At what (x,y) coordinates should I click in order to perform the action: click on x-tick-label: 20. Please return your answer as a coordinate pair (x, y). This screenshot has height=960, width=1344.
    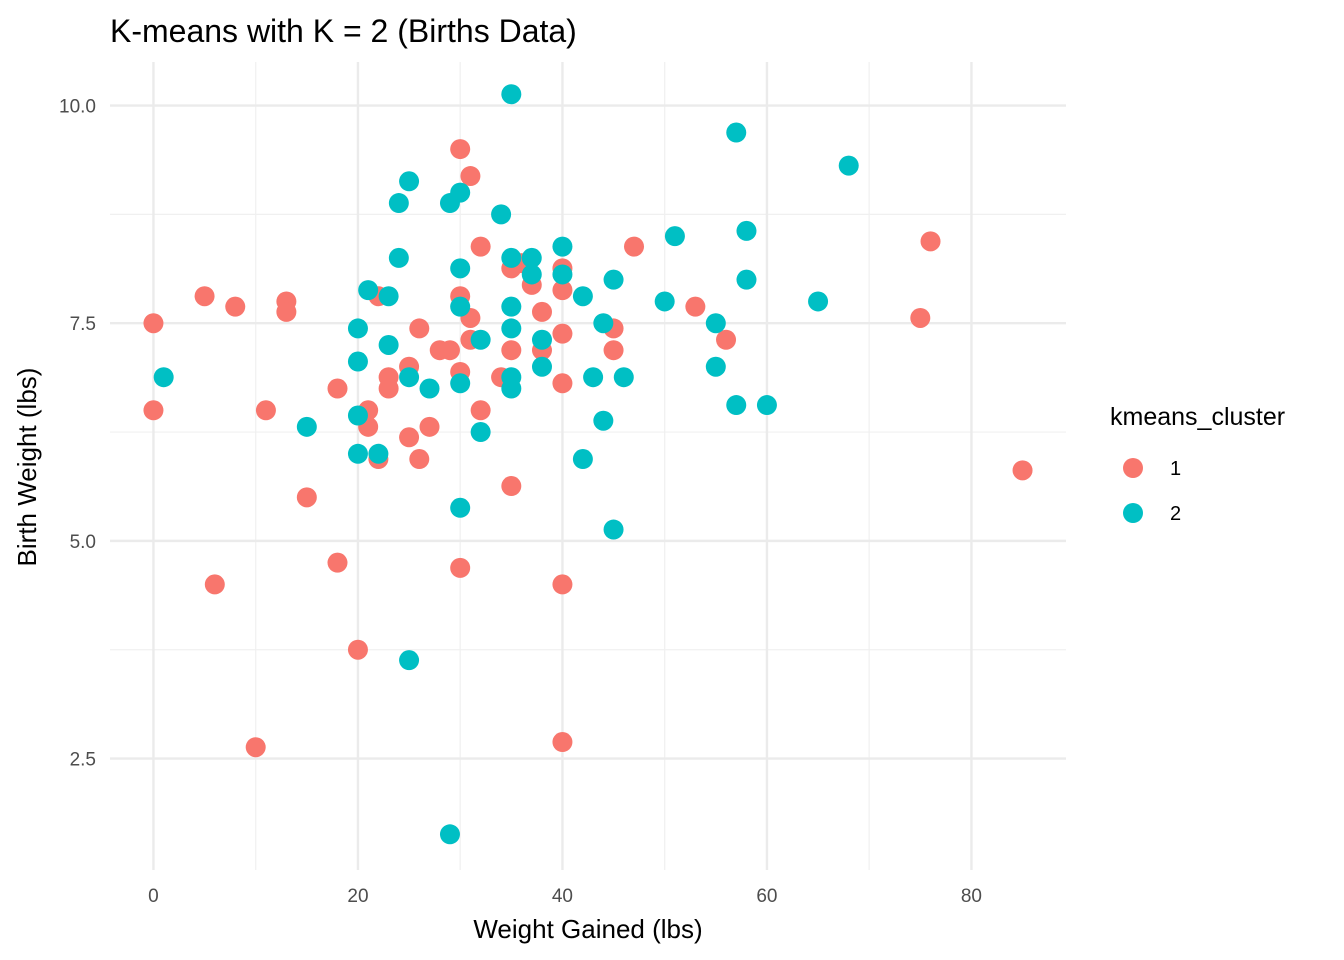
    Looking at the image, I should click on (357, 896).